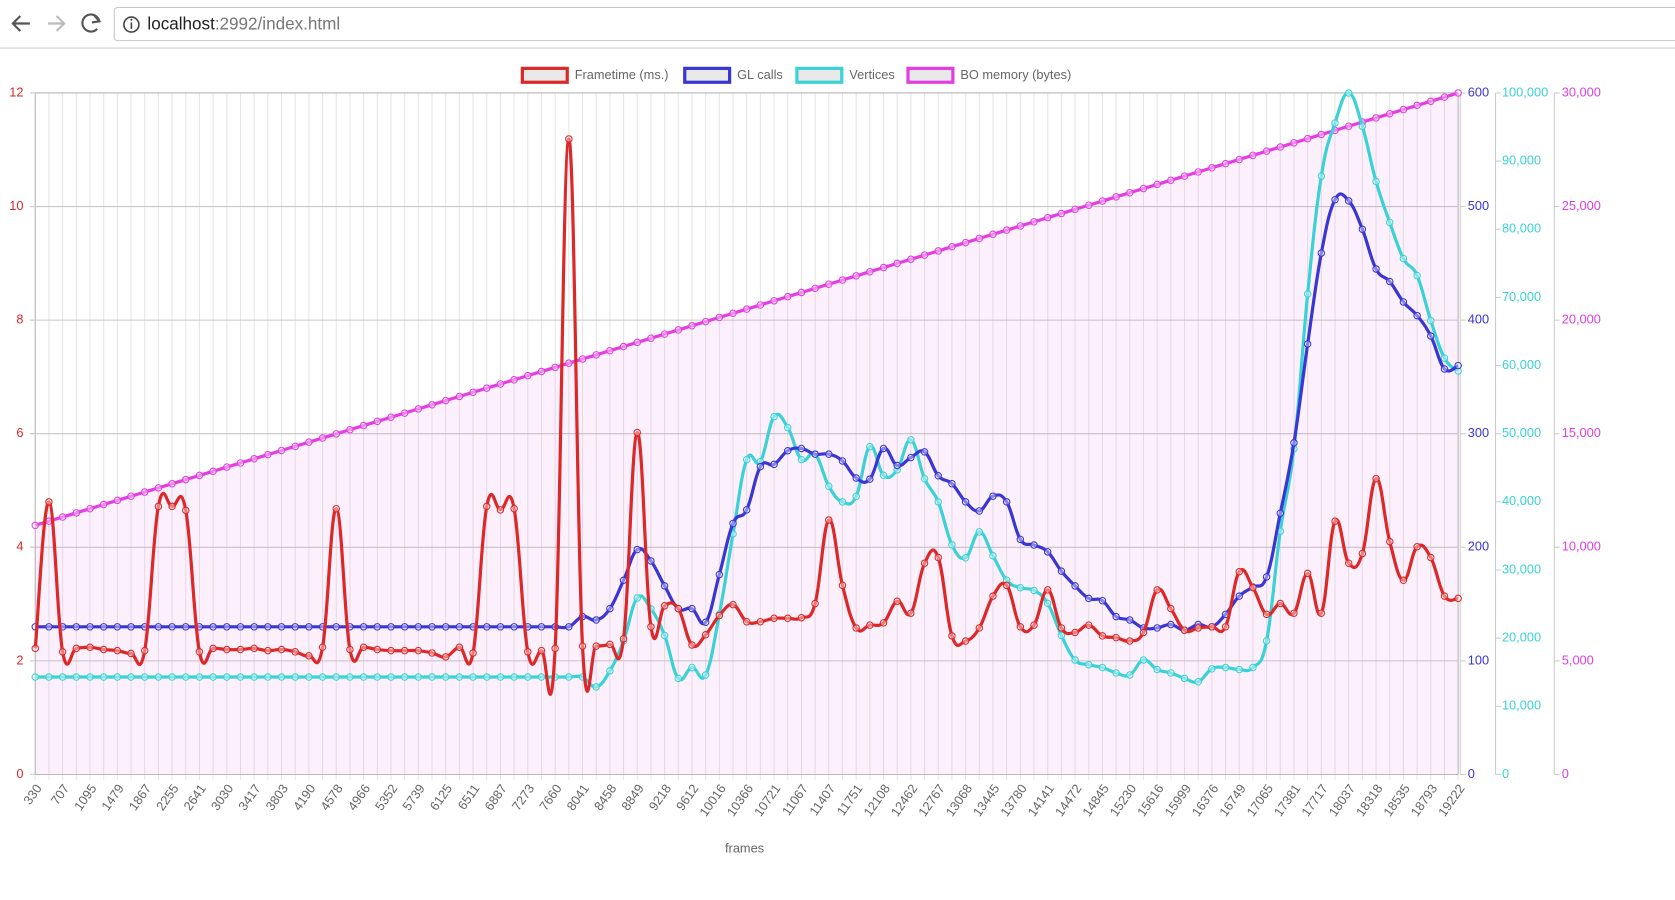 This screenshot has height=900, width=1675. Describe the element at coordinates (904, 800) in the screenshot. I see `x-tick-label: 12462` at that location.